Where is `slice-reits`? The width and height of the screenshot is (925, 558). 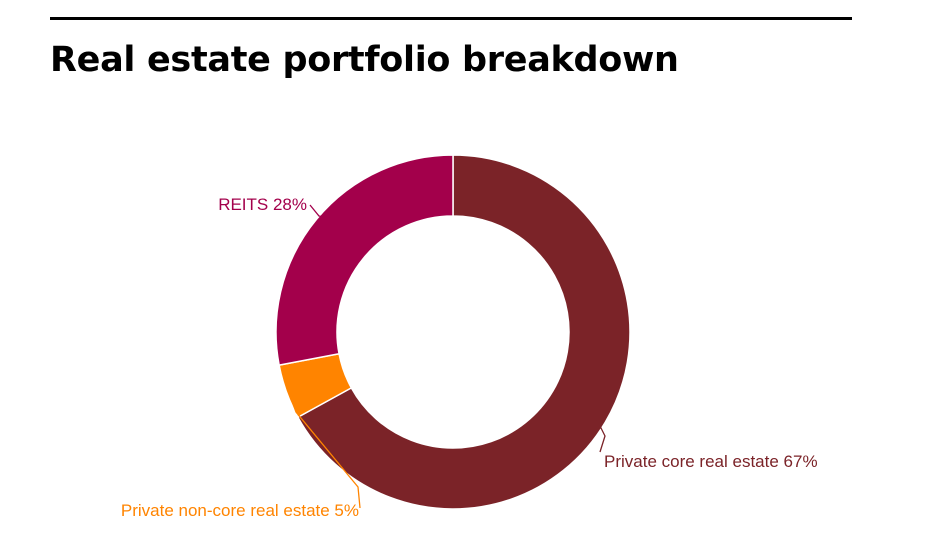
slice-reits is located at coordinates (364, 260).